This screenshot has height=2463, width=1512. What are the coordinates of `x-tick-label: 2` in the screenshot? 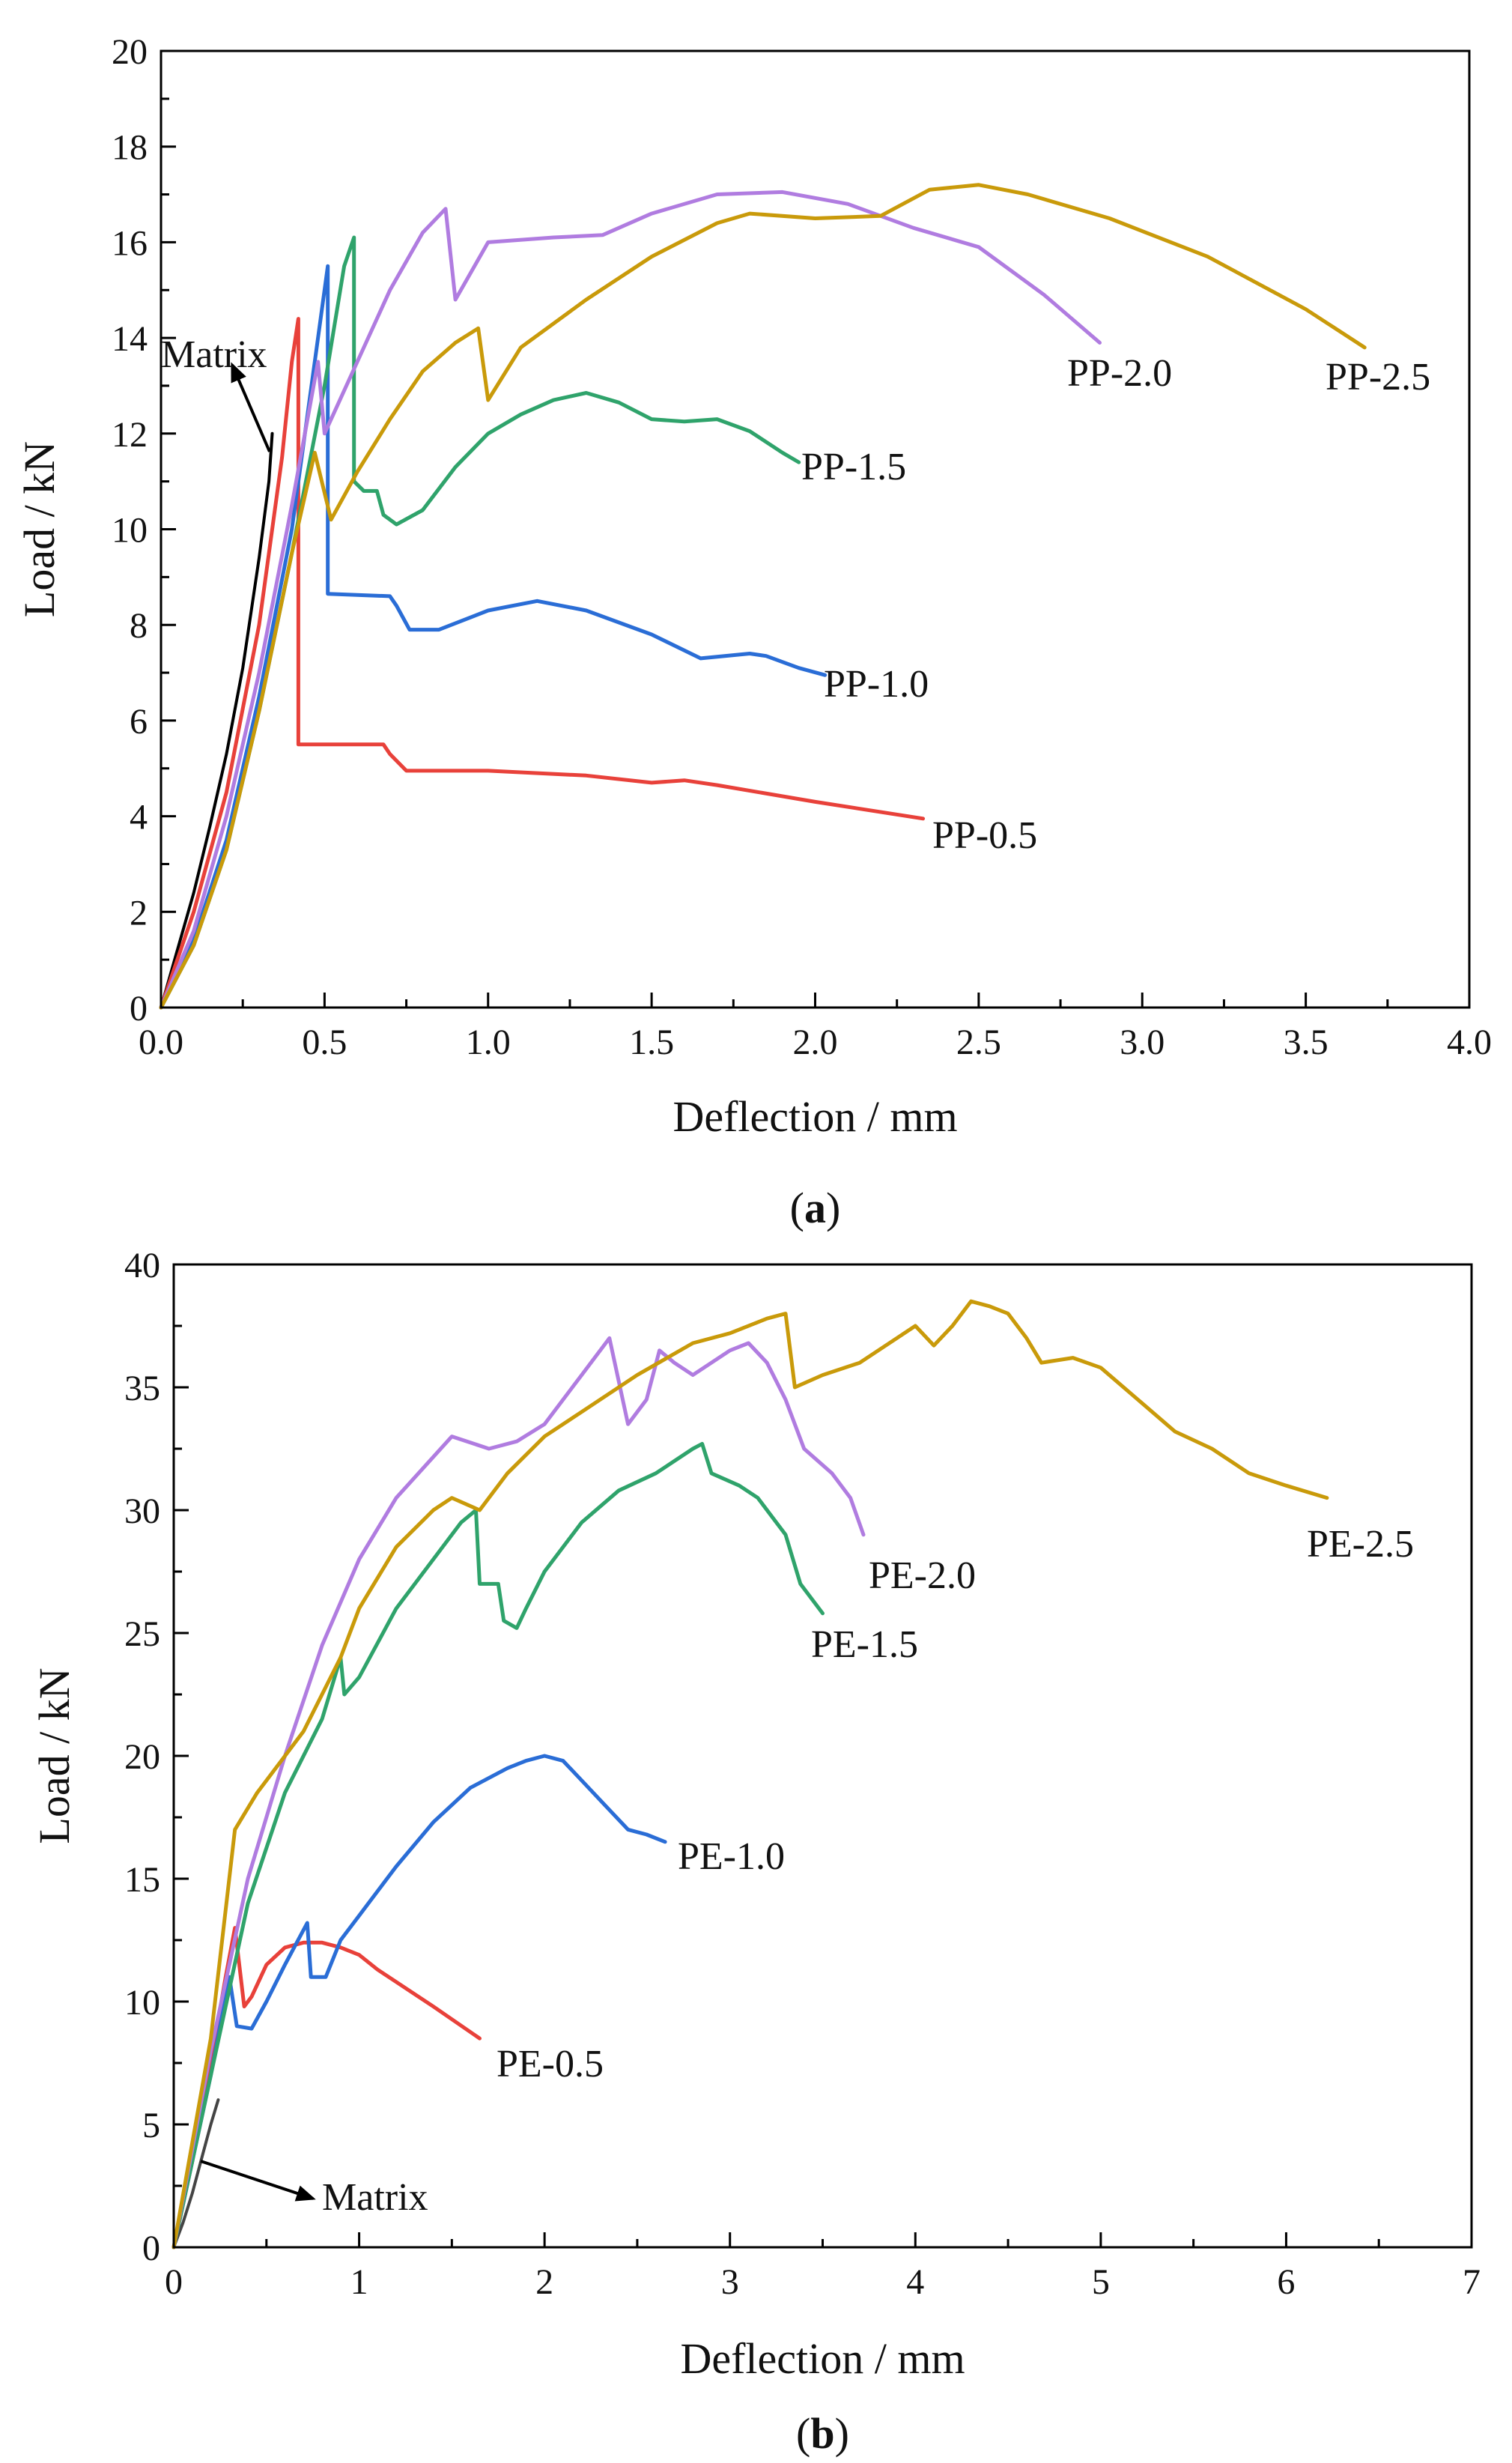 It's located at (544, 2282).